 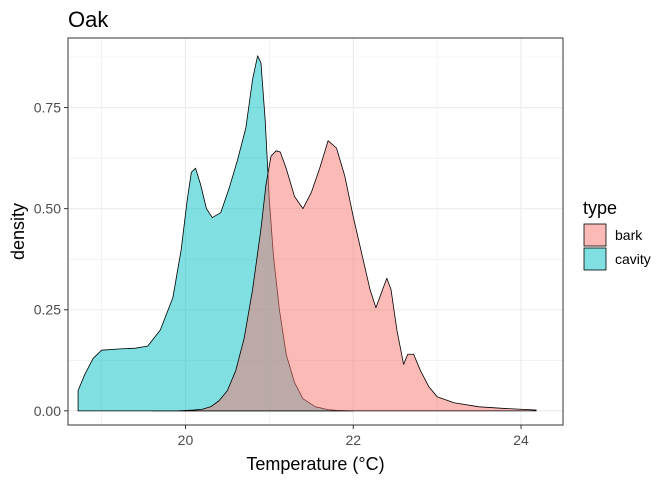 What do you see at coordinates (600, 208) in the screenshot?
I see `legend-title: type` at bounding box center [600, 208].